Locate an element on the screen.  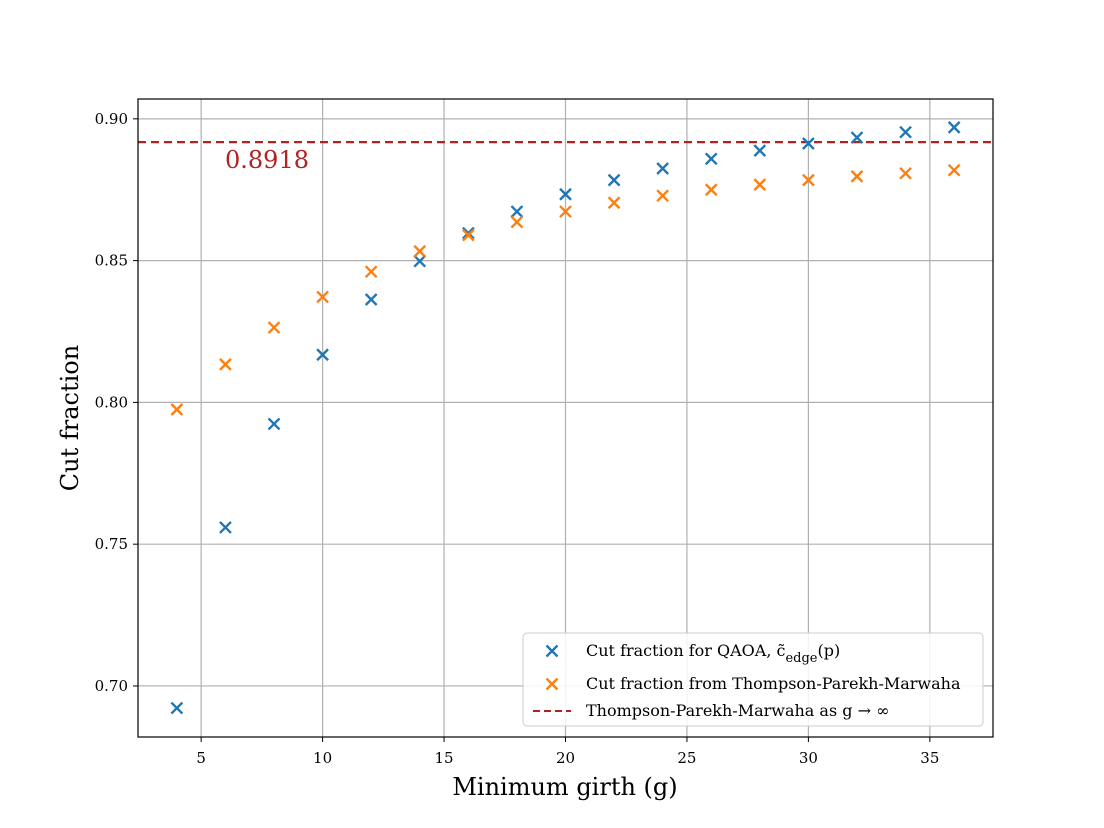
x-tick-label: 30 is located at coordinates (808, 758).